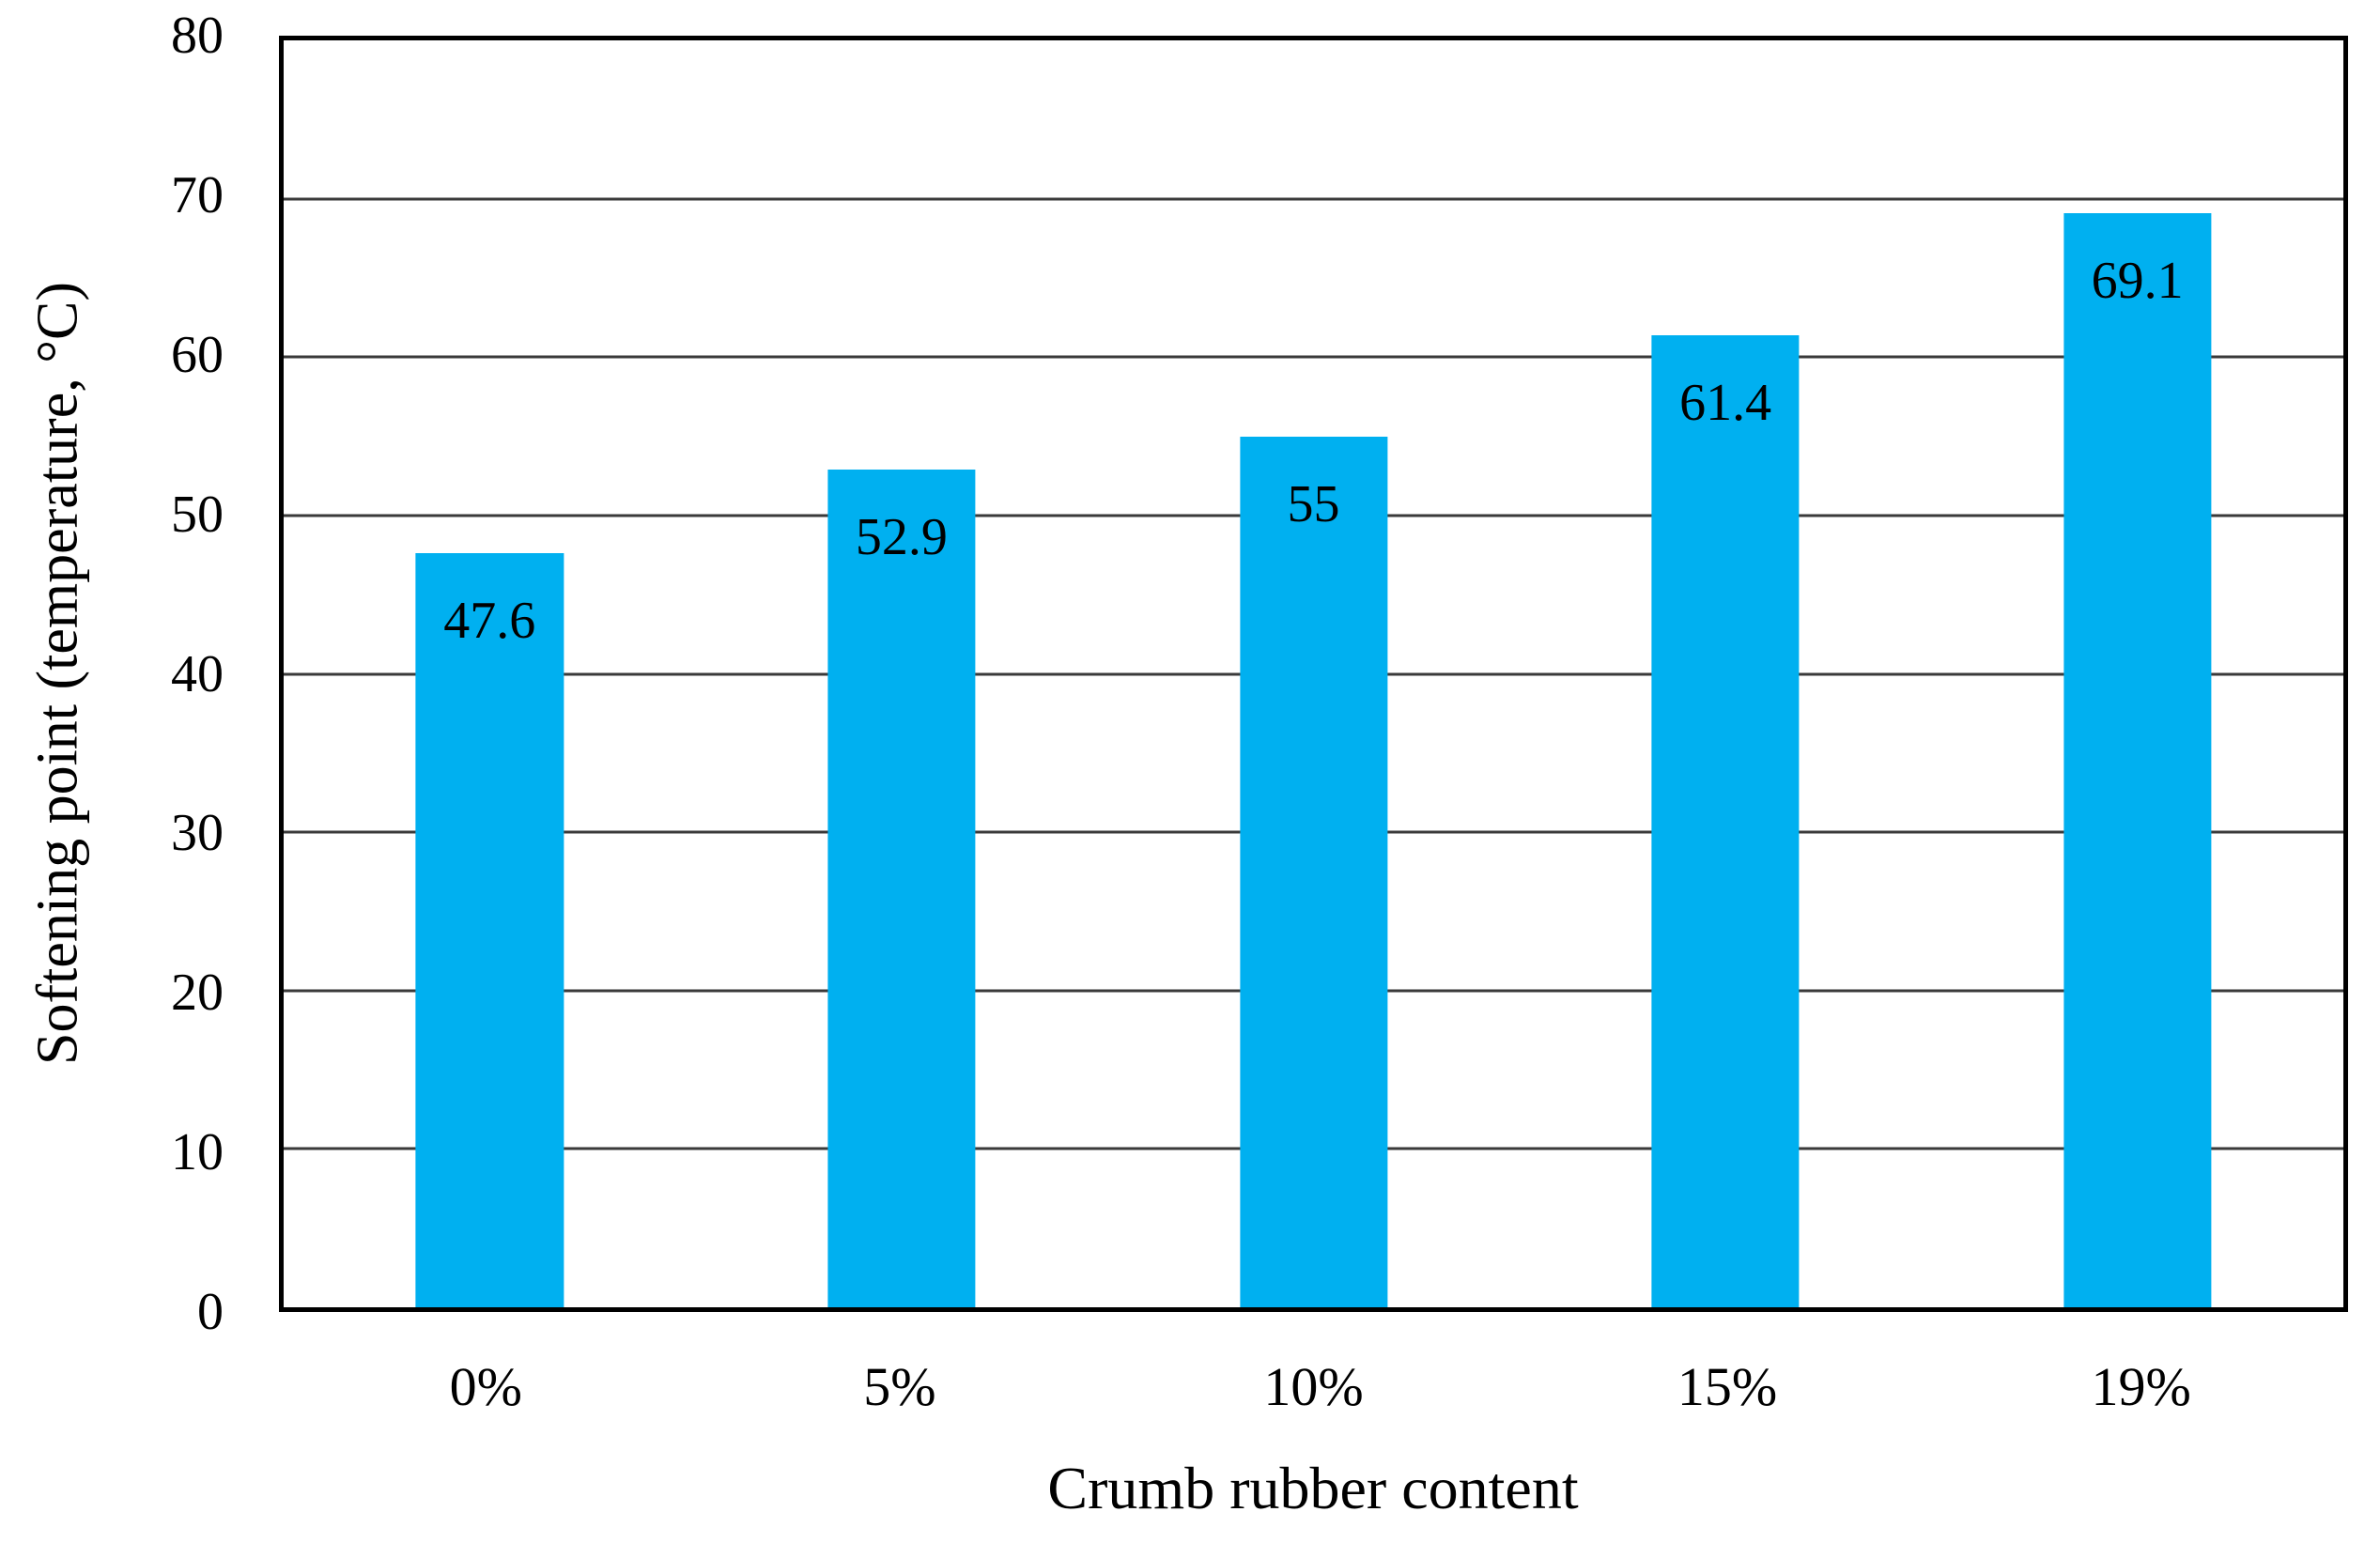 This screenshot has width=2380, height=1543. What do you see at coordinates (197, 514) in the screenshot?
I see `y-tick-label: 50` at bounding box center [197, 514].